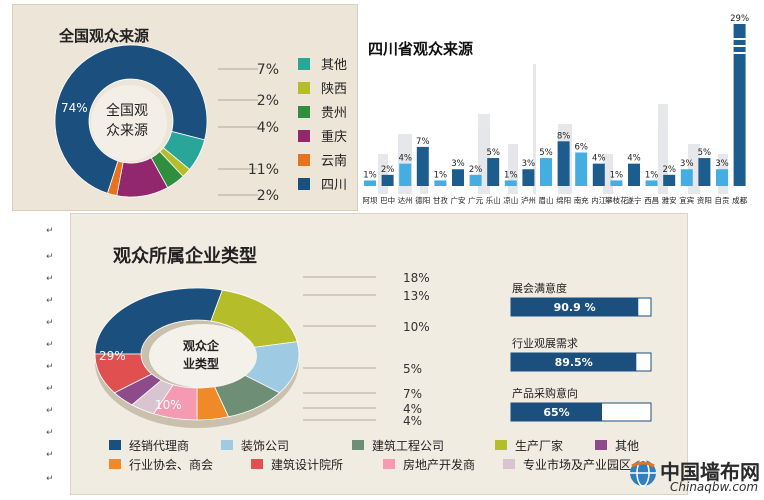 This screenshot has height=500, width=764. What do you see at coordinates (669, 180) in the screenshot?
I see `sichuan-bar-雅安` at bounding box center [669, 180].